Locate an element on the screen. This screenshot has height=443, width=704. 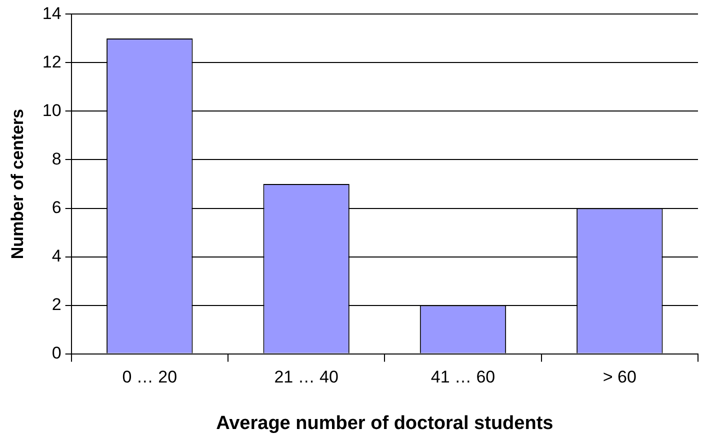
y-tick-label: 10 is located at coordinates (52, 110).